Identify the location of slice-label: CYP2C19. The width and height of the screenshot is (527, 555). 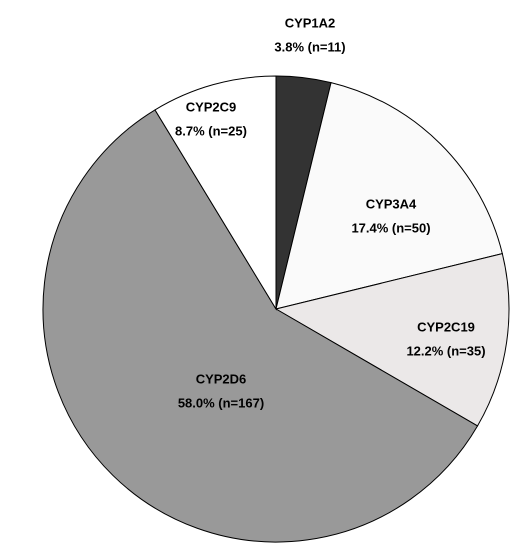
(446, 326).